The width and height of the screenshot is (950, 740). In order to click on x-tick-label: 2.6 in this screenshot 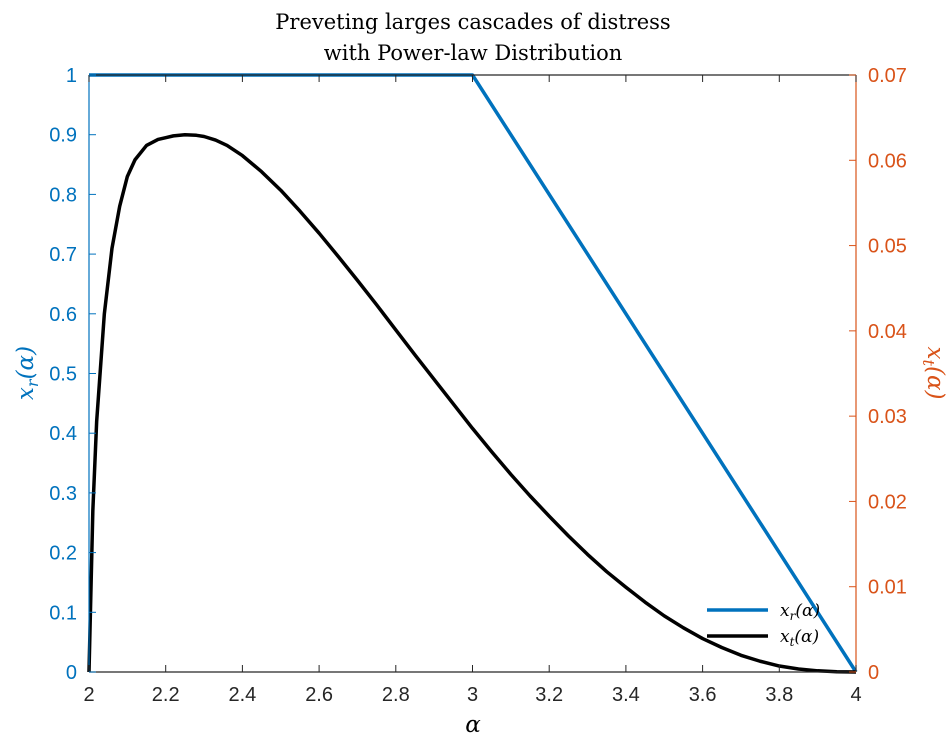, I will do `click(319, 695)`.